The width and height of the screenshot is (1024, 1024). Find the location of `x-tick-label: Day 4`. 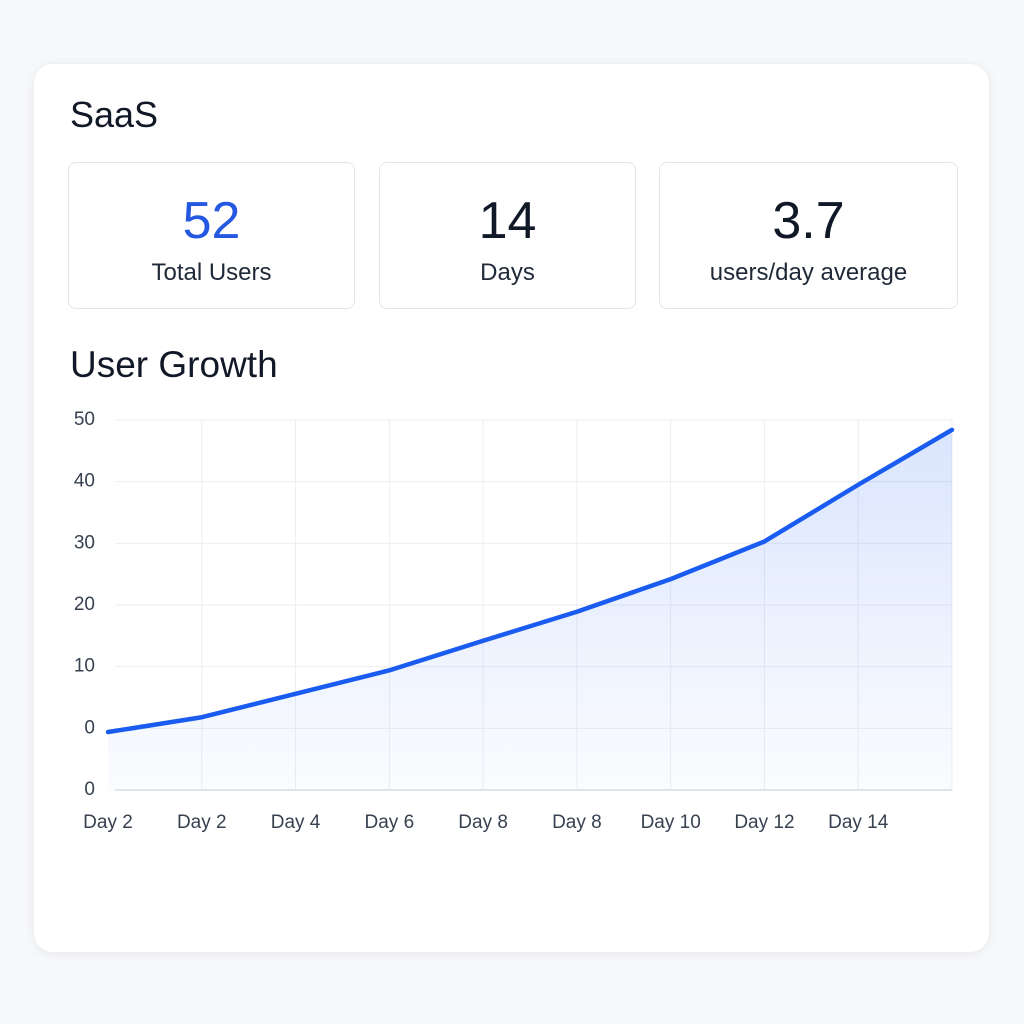

x-tick-label: Day 4 is located at coordinates (296, 822).